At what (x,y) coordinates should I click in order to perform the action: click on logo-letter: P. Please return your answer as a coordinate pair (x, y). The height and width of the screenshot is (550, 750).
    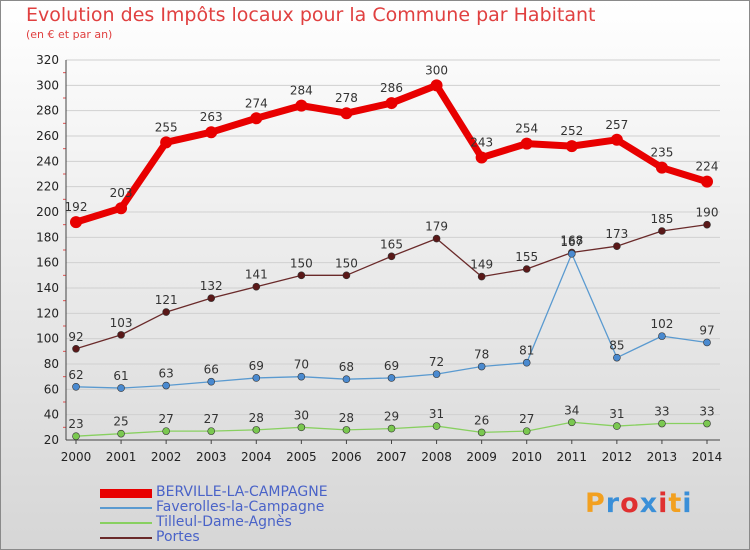
    Looking at the image, I should click on (595, 503).